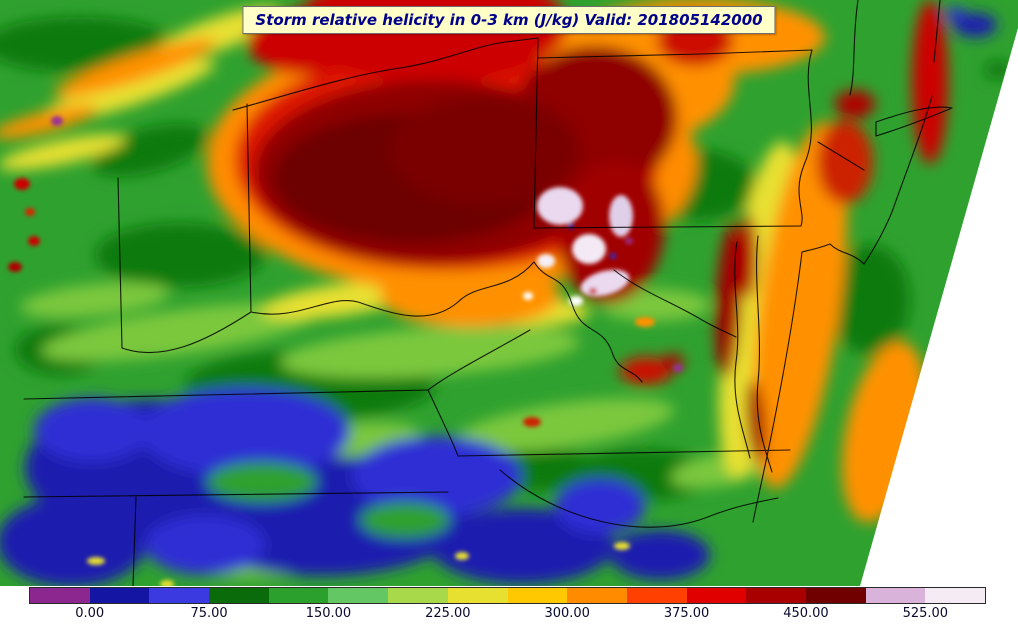 This screenshot has width=1018, height=633. Describe the element at coordinates (328, 613) in the screenshot. I see `colorbar-tick-label: 150.00` at that location.